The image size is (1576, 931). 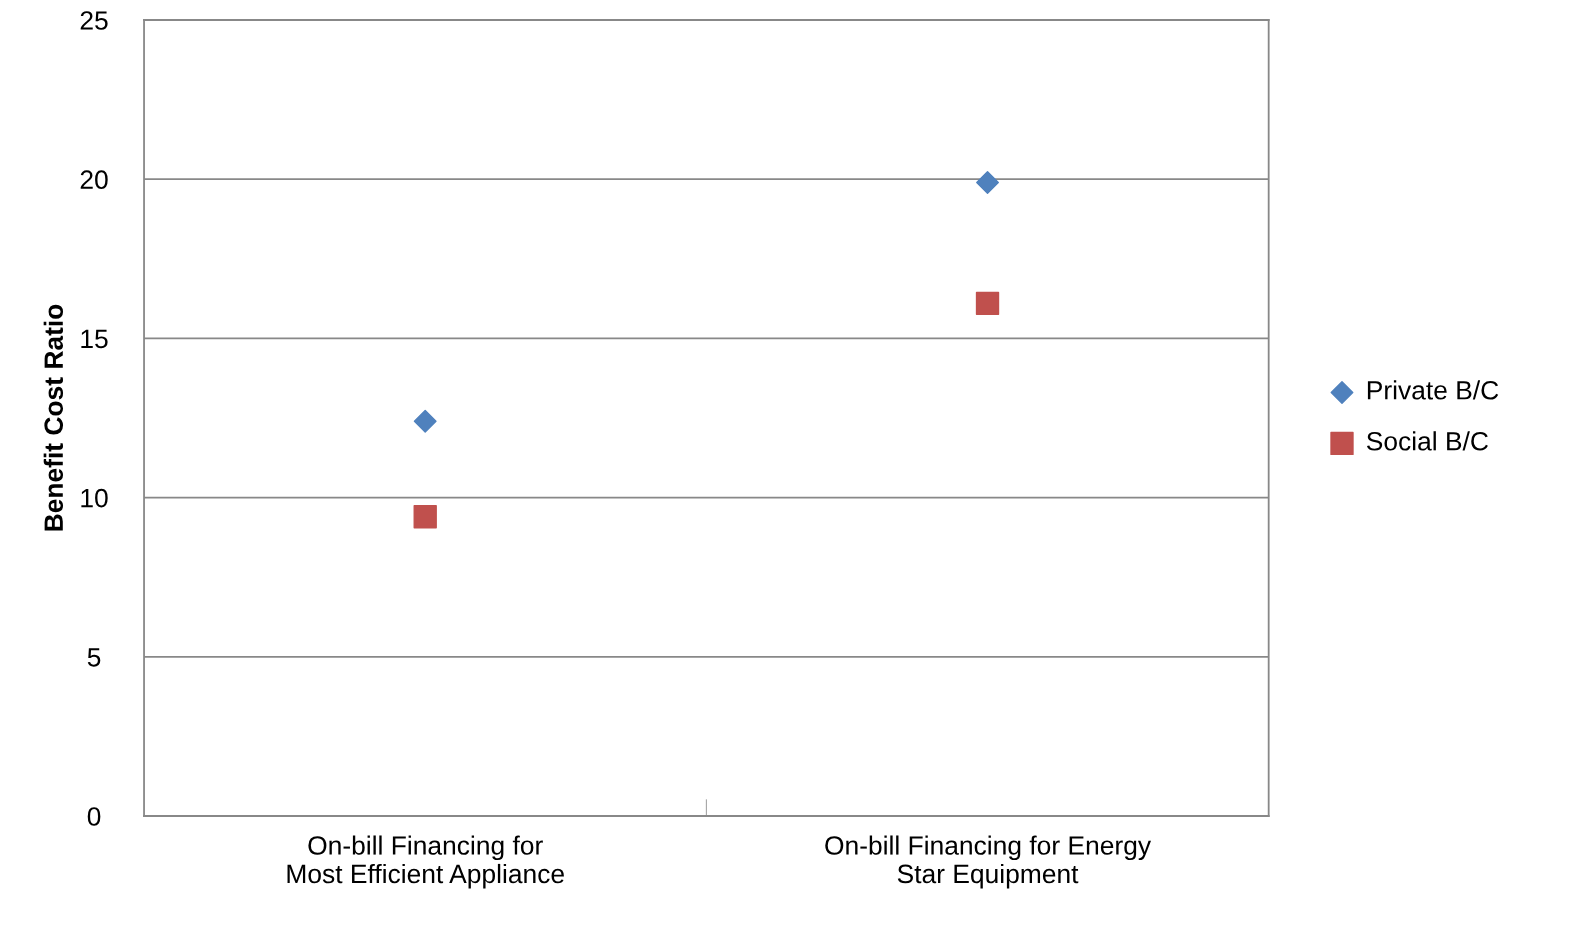 What do you see at coordinates (53, 417) in the screenshot?
I see `y-axis-title: Benefit Cost Ratio` at bounding box center [53, 417].